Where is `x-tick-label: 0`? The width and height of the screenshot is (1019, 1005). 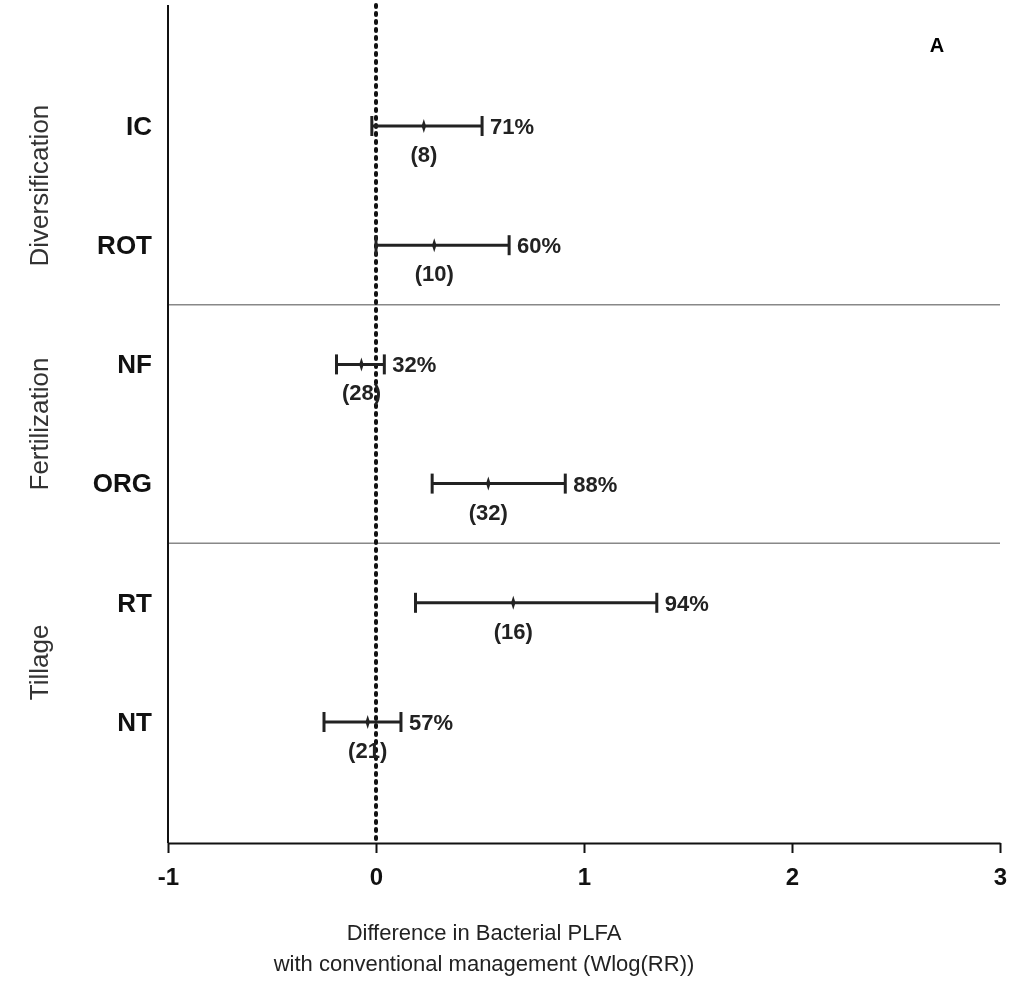 x-tick-label: 0 is located at coordinates (376, 876).